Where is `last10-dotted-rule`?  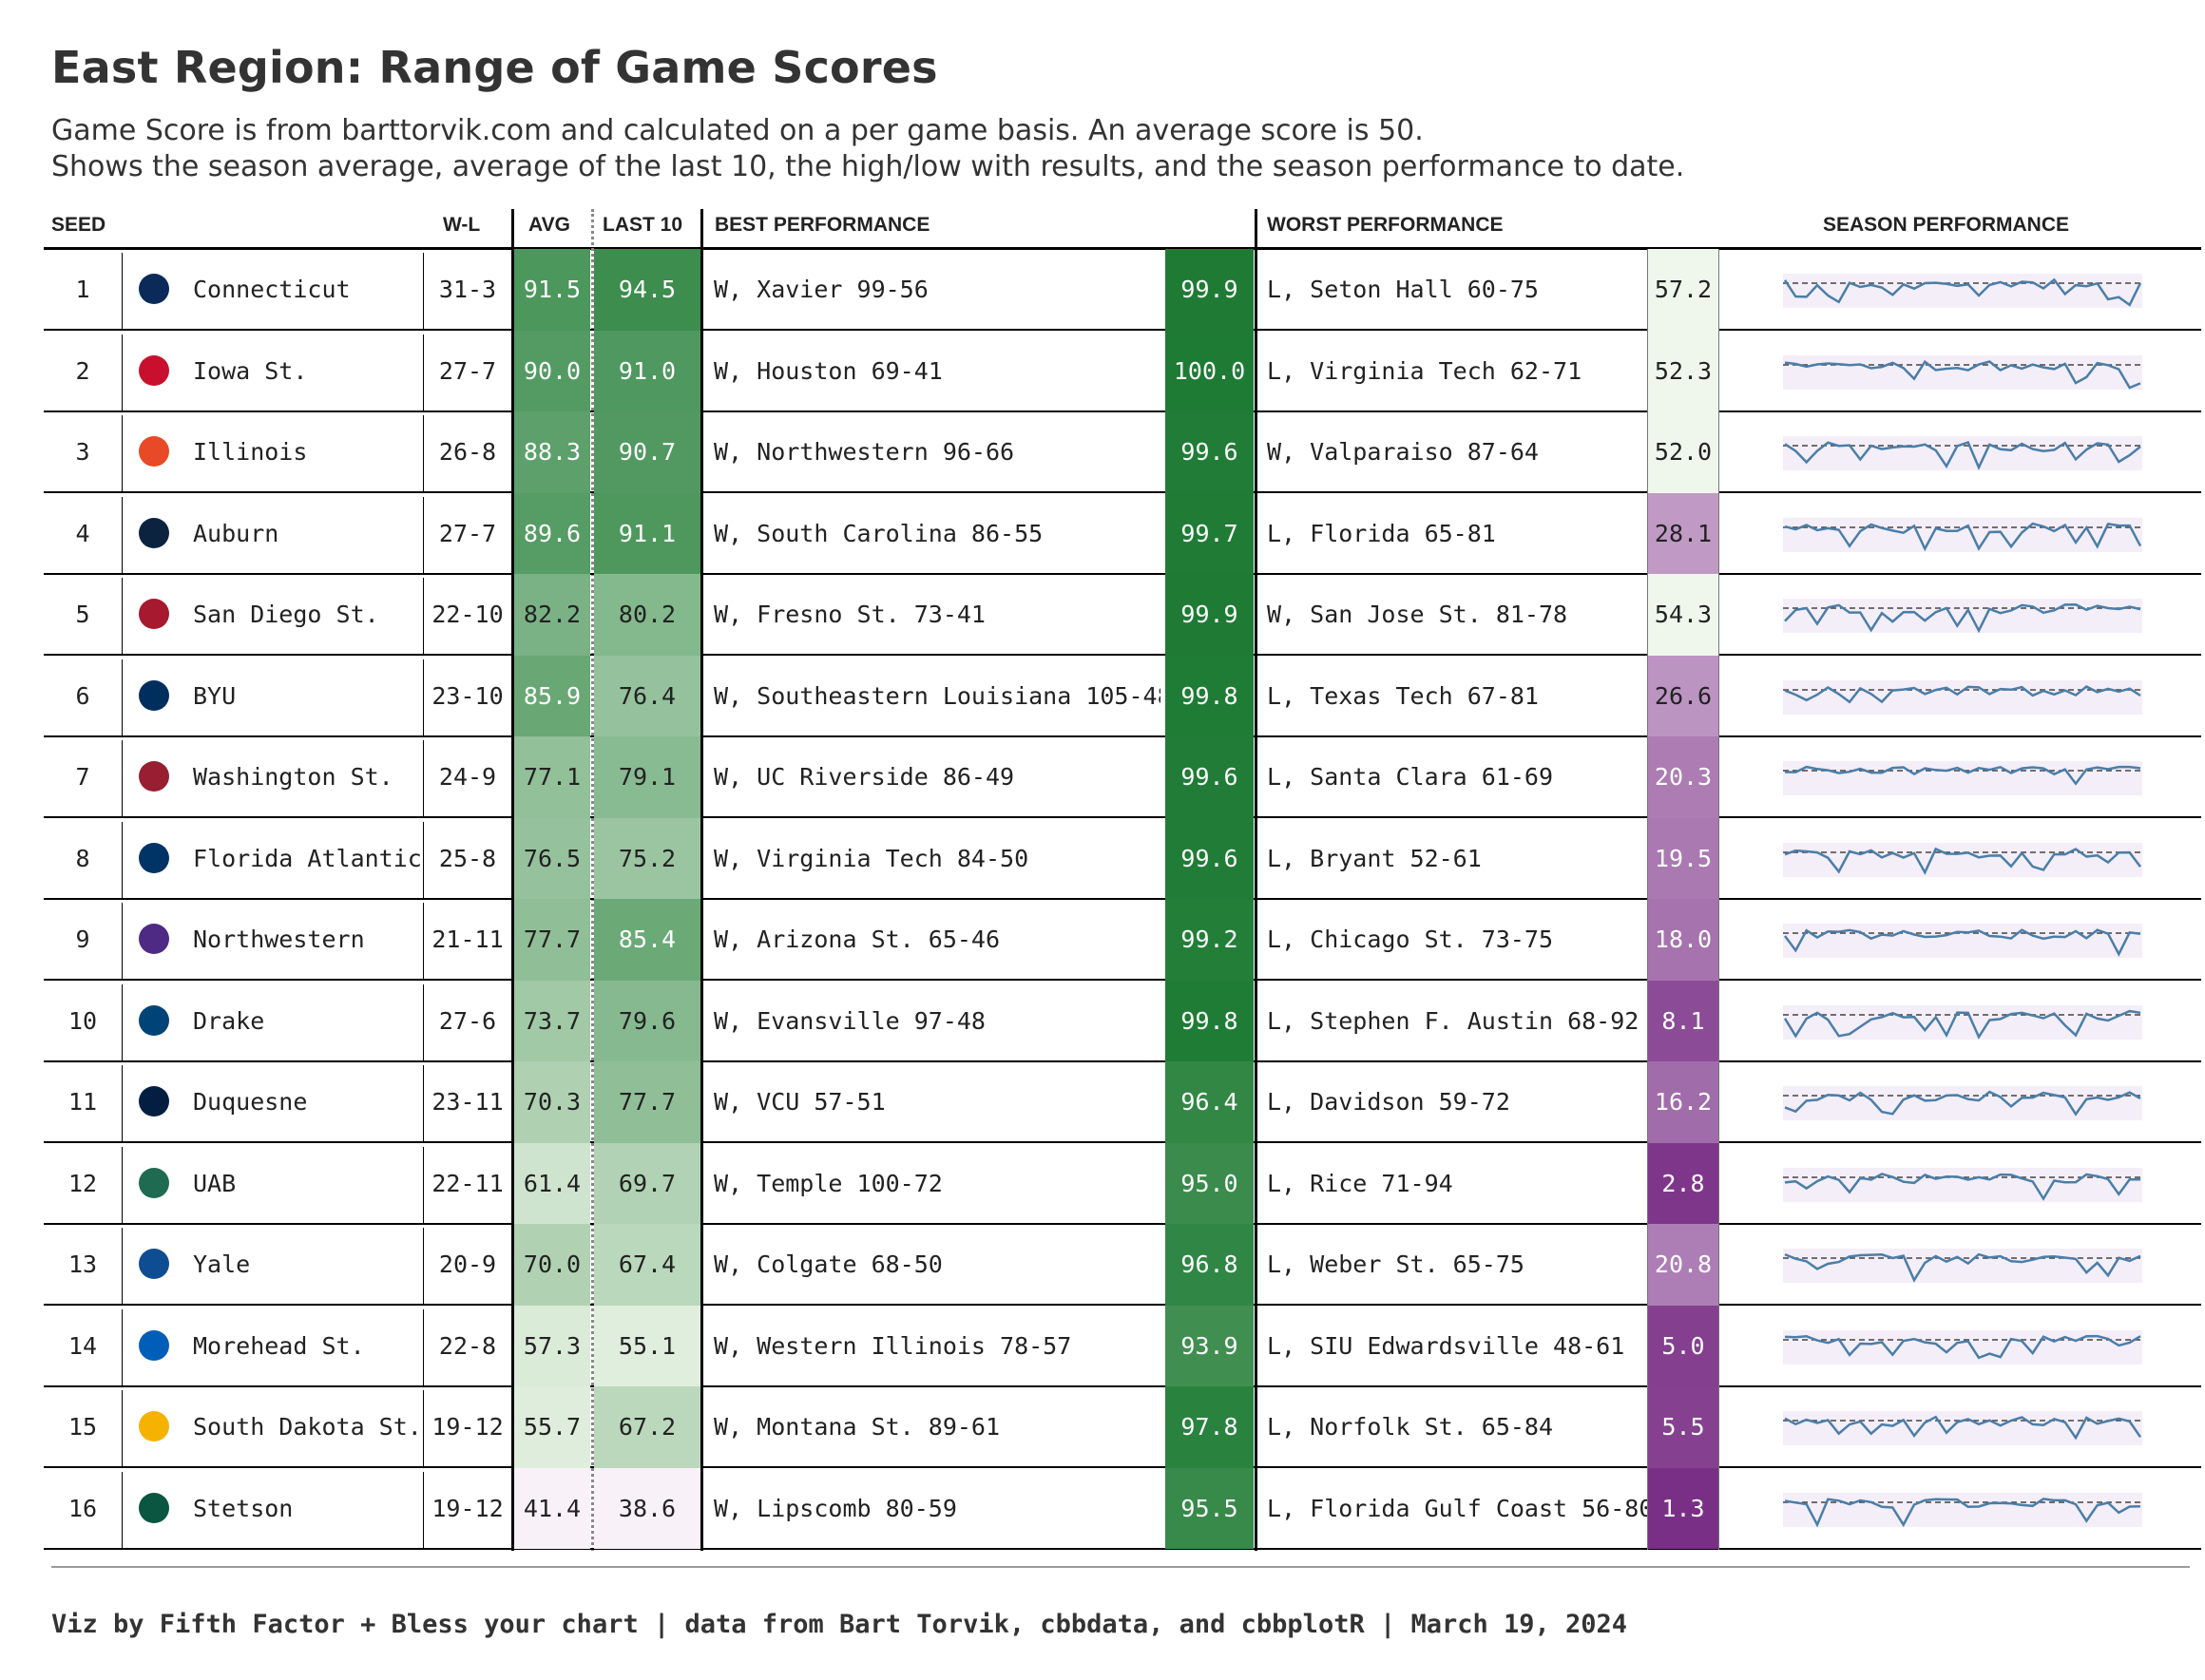
last10-dotted-rule is located at coordinates (592, 880).